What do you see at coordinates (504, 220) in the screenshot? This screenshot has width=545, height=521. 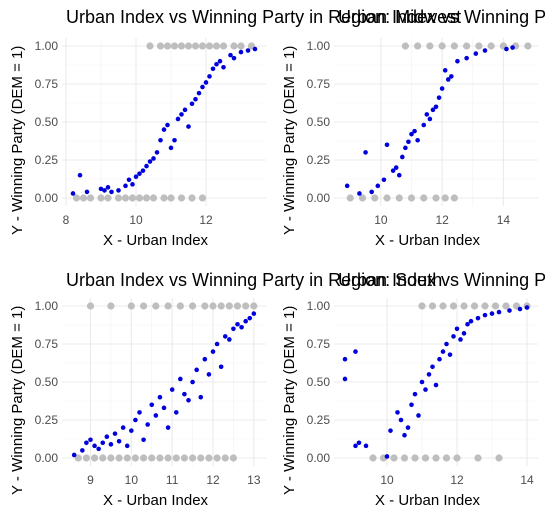 I see `x-tick-label: 14` at bounding box center [504, 220].